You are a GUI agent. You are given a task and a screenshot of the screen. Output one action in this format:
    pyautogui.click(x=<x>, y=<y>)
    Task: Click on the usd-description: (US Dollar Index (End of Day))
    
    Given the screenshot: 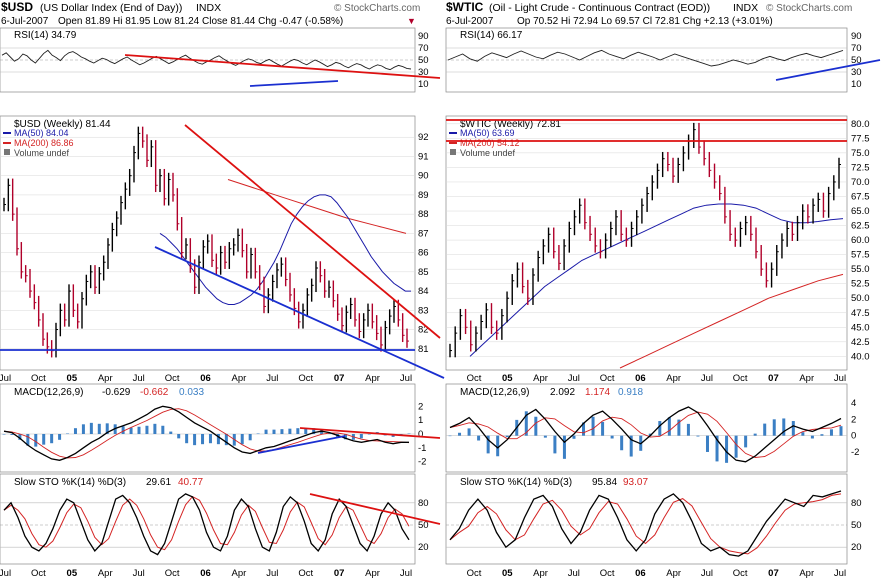 What is the action you would take?
    pyautogui.click(x=111, y=8)
    